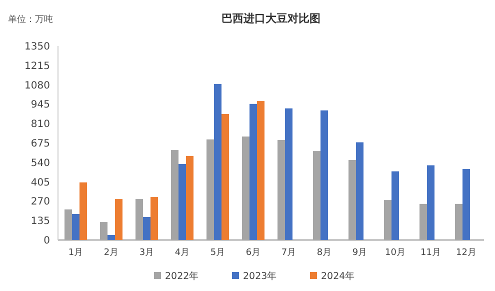  Describe the element at coordinates (338, 276) in the screenshot. I see `legend-label: 2024年` at that location.